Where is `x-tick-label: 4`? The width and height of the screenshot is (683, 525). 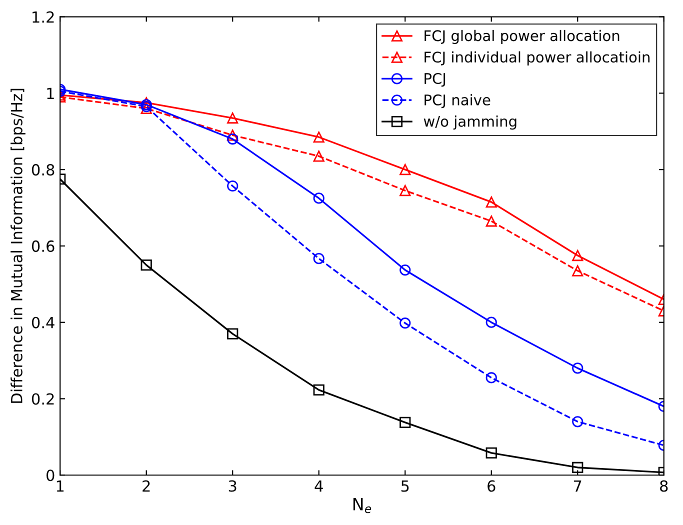 x-tick-label: 4 is located at coordinates (318, 486).